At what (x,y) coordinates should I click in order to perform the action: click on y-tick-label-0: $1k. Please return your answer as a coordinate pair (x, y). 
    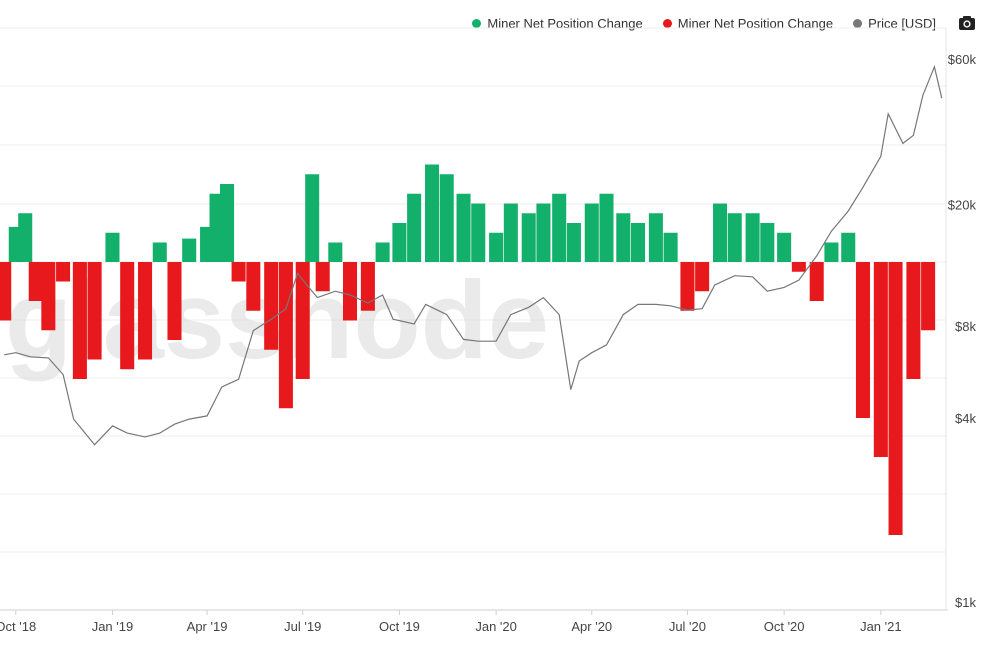
    Looking at the image, I should click on (965, 602).